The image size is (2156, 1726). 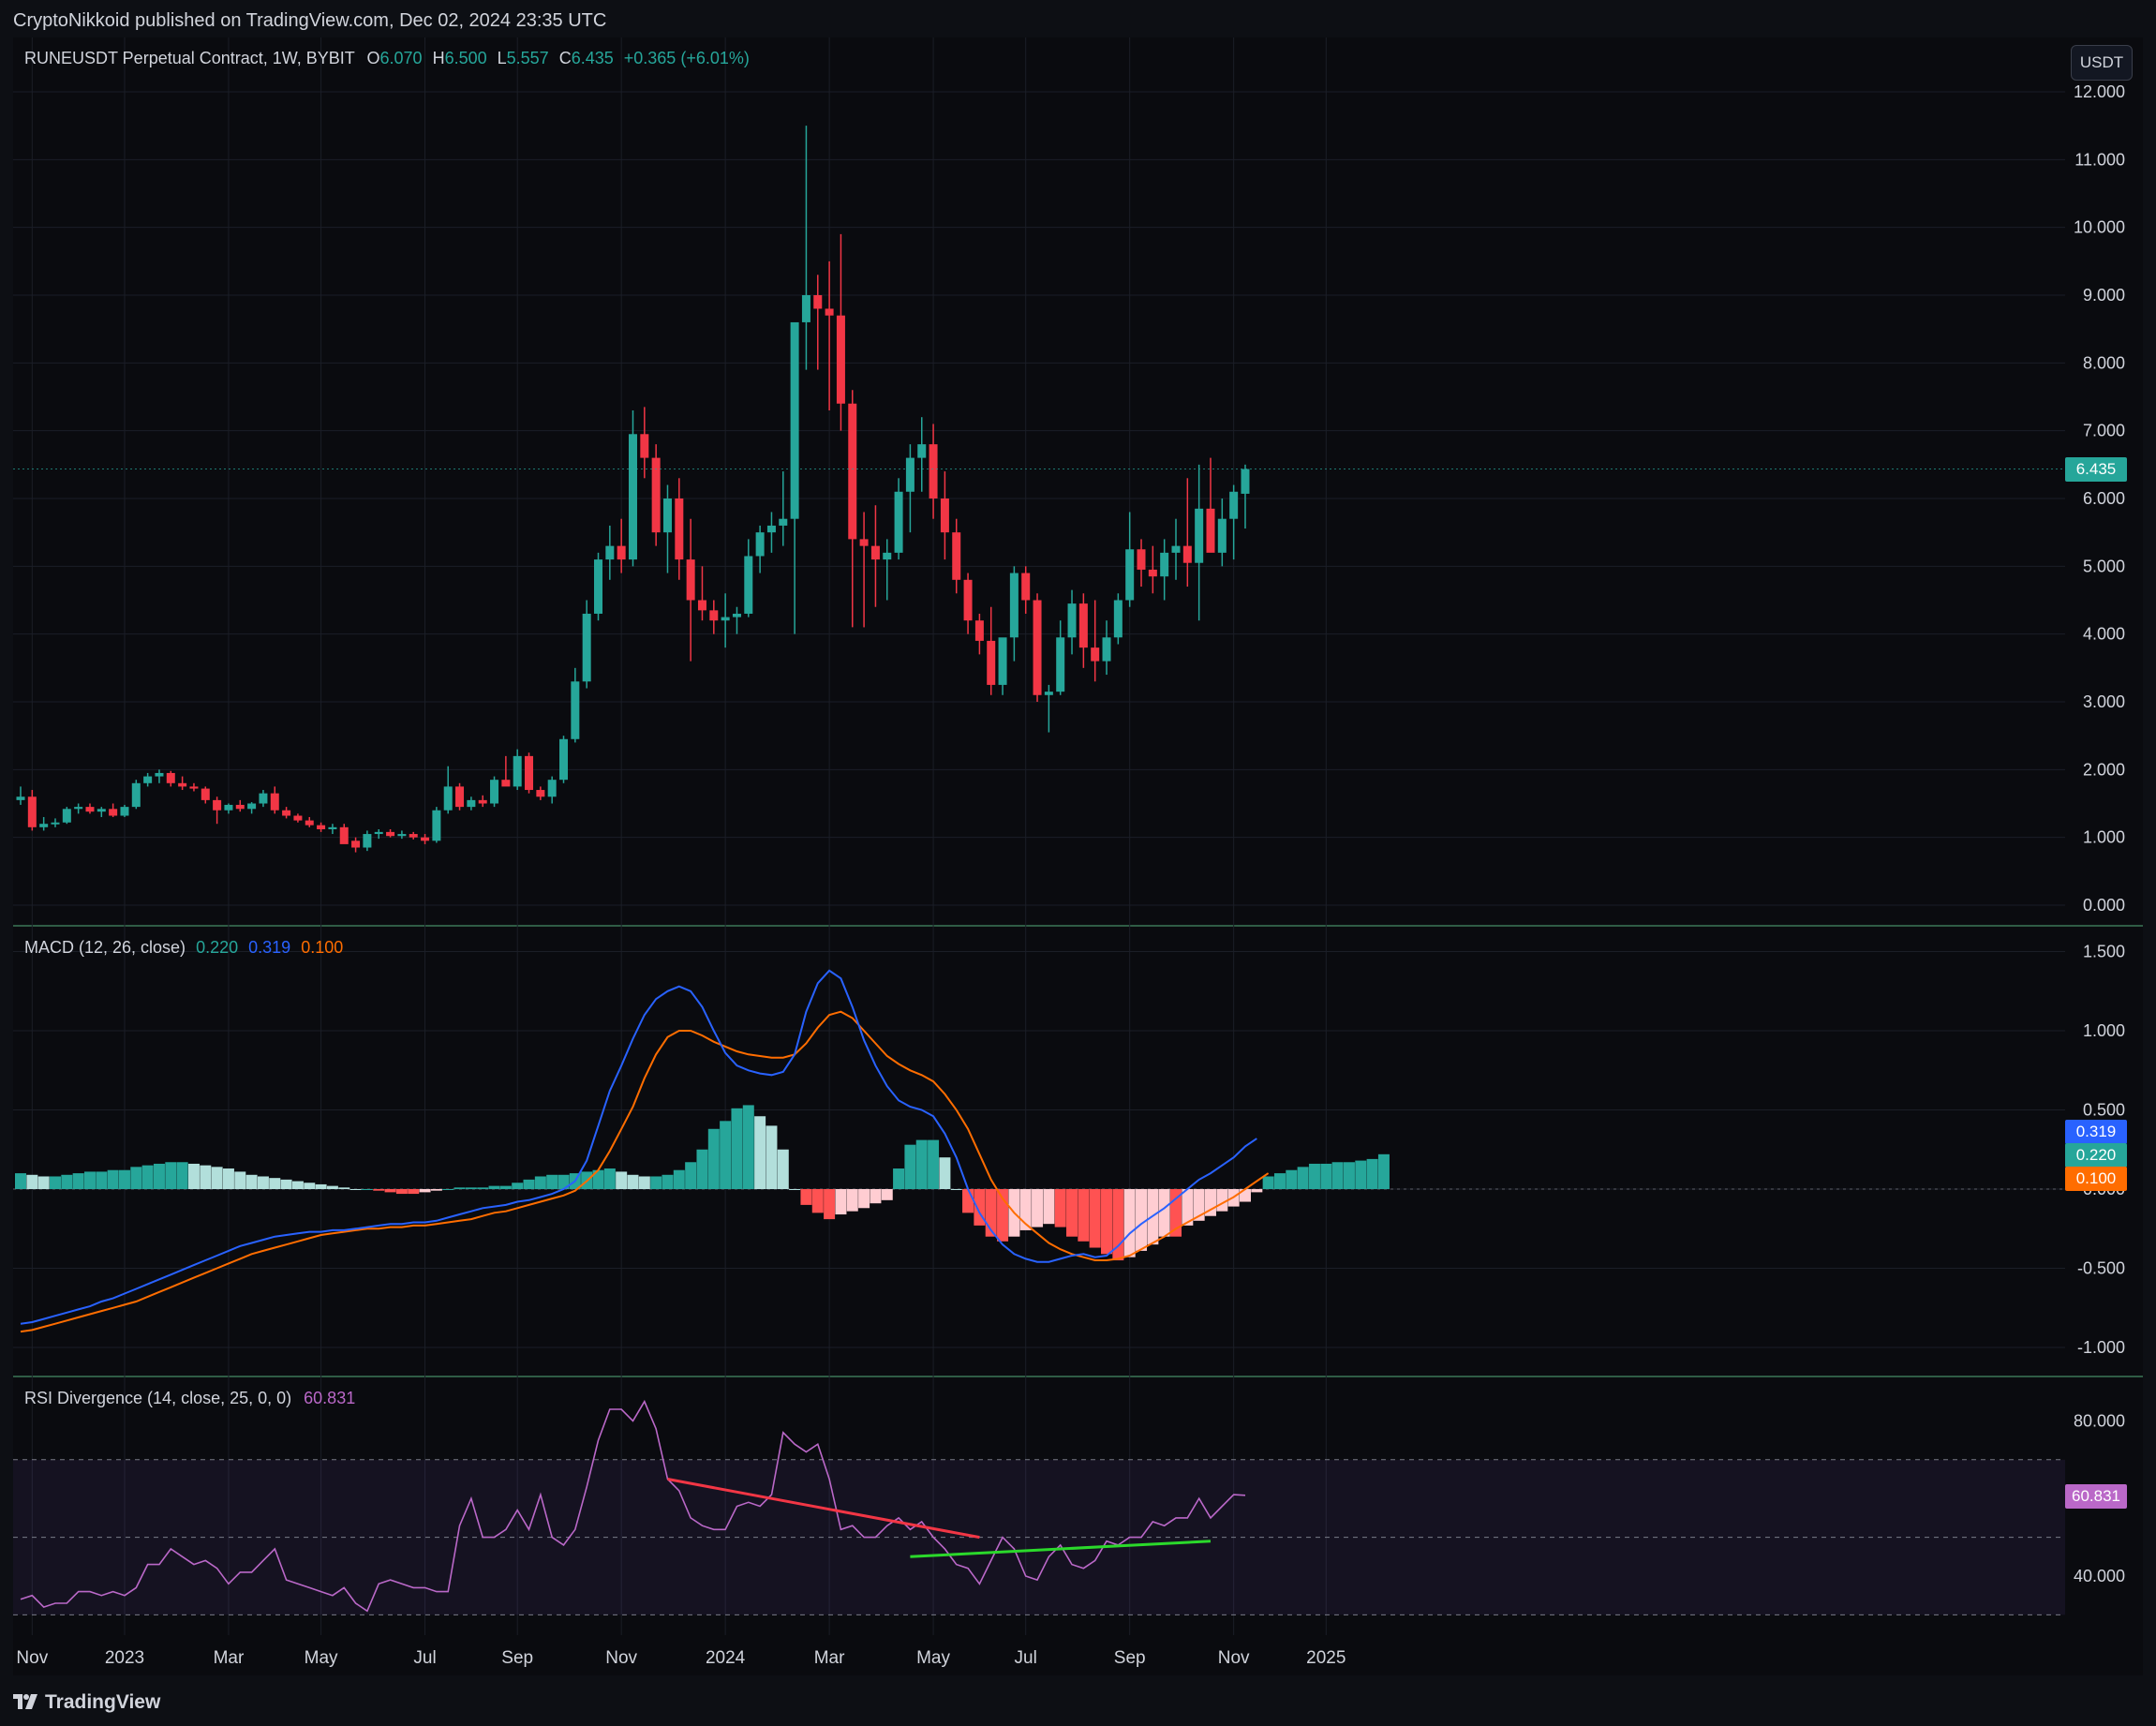 I want to click on macd-tick-label: 1.000, so click(x=2104, y=1030).